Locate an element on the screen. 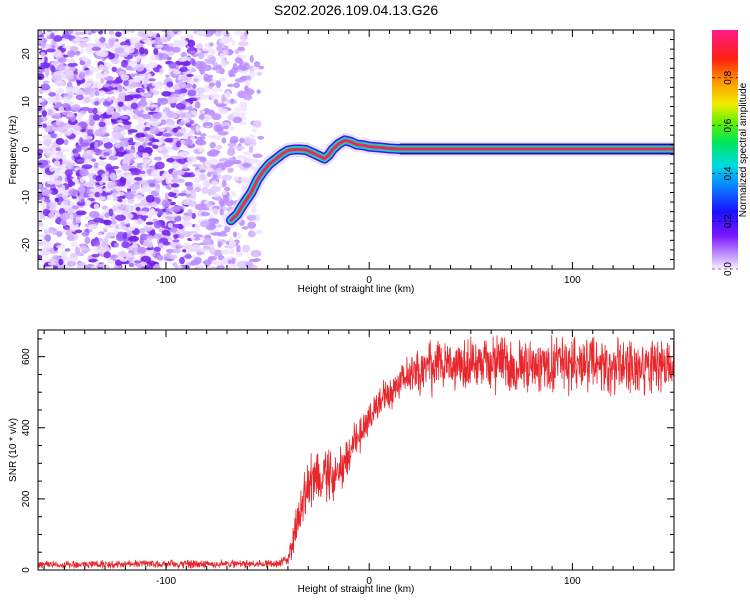  figure-title: S202.2026.109.04.13.G26 is located at coordinates (356, 10).